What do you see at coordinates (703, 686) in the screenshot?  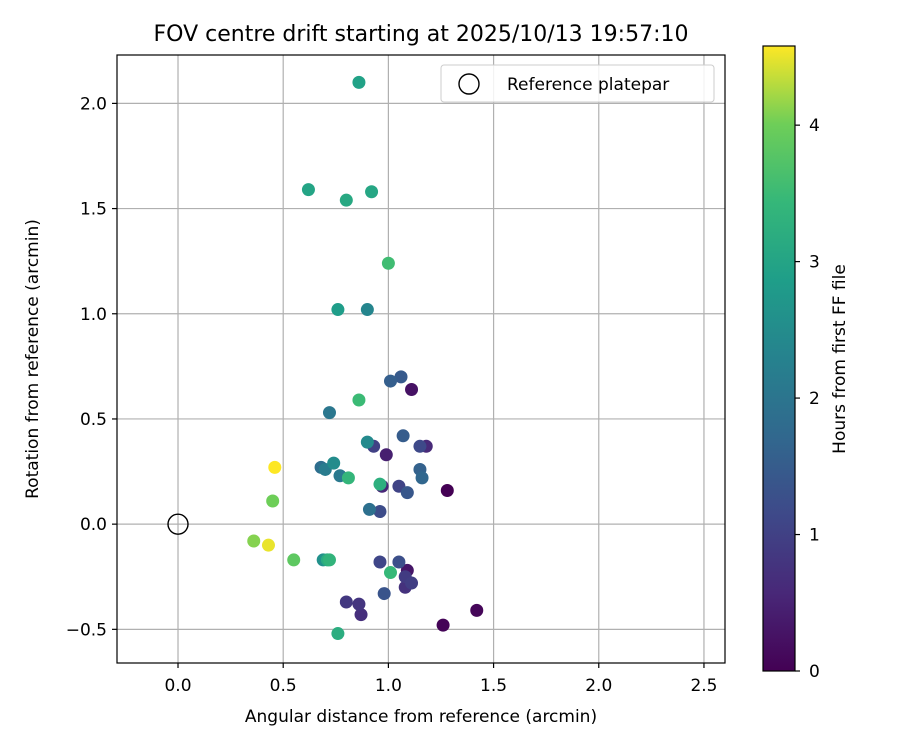 I see `x-tick-label: 2.5` at bounding box center [703, 686].